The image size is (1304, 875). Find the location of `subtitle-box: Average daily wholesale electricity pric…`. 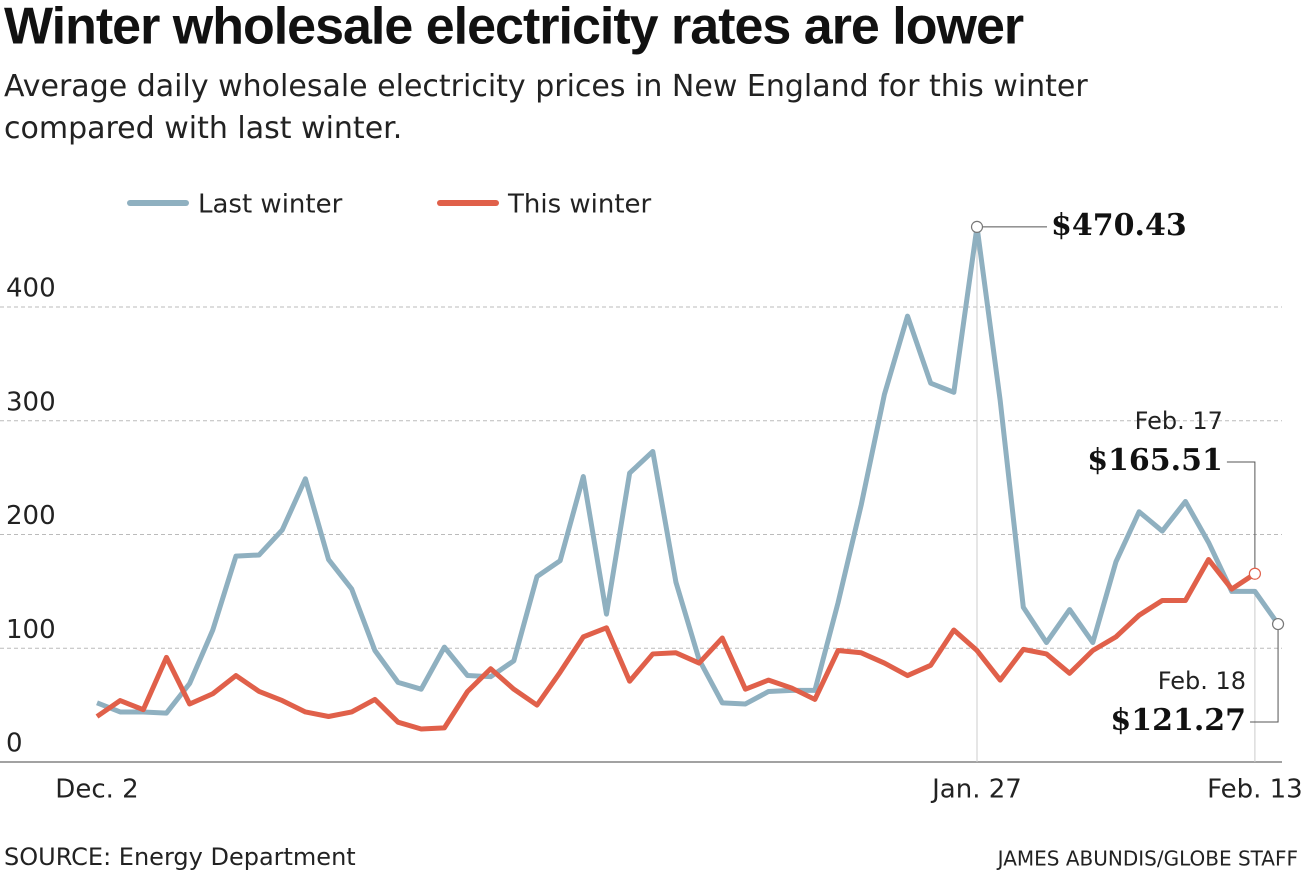

subtitle-box: Average daily wholesale electricity pric… is located at coordinates (546, 107).